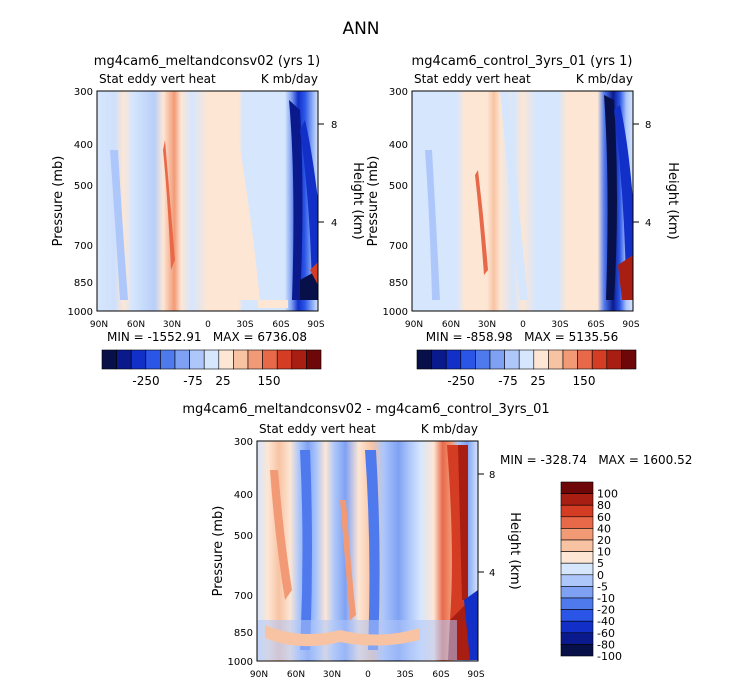 The image size is (732, 688). Describe the element at coordinates (240, 552) in the screenshot. I see `panel-diff-yticks: 300 400 500 700 850 1000` at that location.